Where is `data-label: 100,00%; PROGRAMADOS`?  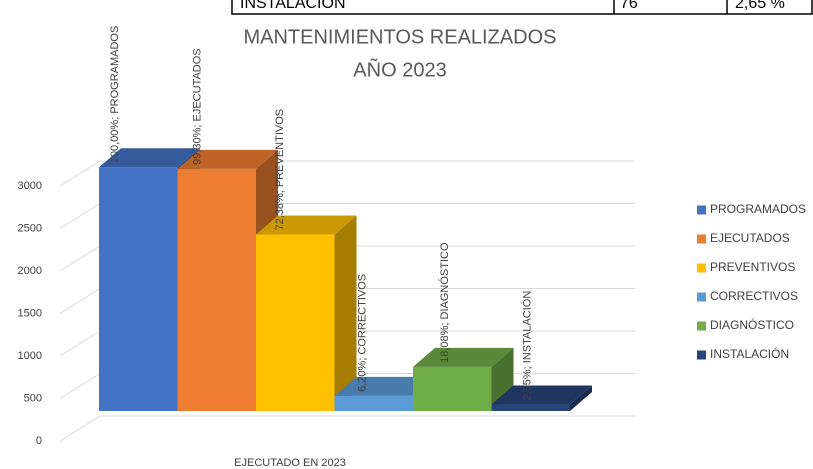
data-label: 100,00%; PROGRAMADOS is located at coordinates (115, 95).